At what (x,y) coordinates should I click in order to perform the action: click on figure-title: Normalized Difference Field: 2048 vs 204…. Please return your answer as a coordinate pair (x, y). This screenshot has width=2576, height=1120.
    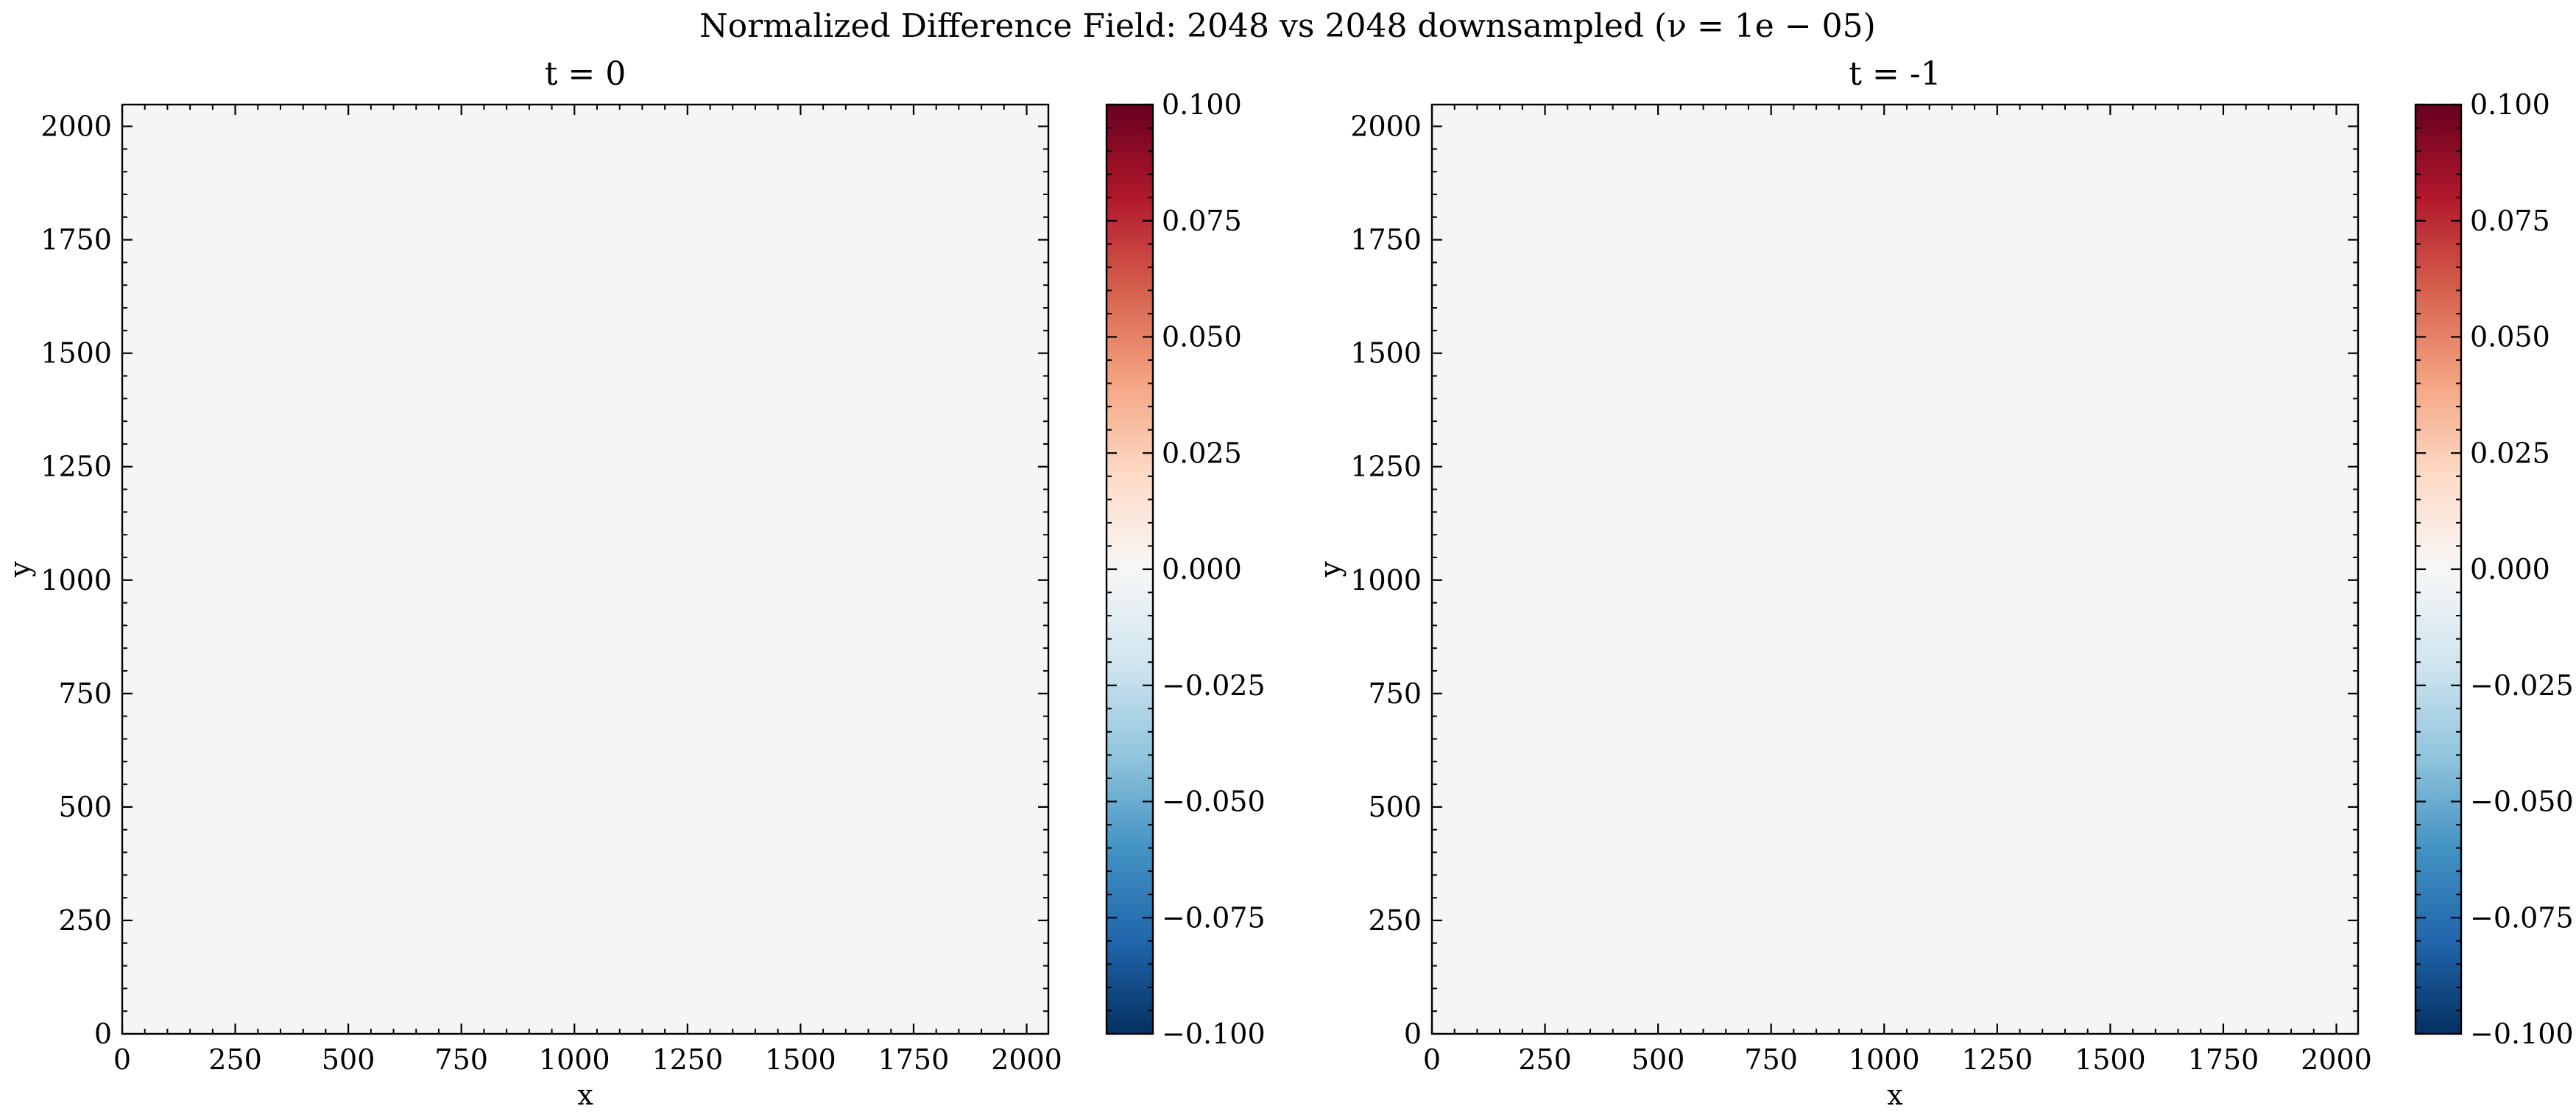
    Looking at the image, I should click on (1287, 26).